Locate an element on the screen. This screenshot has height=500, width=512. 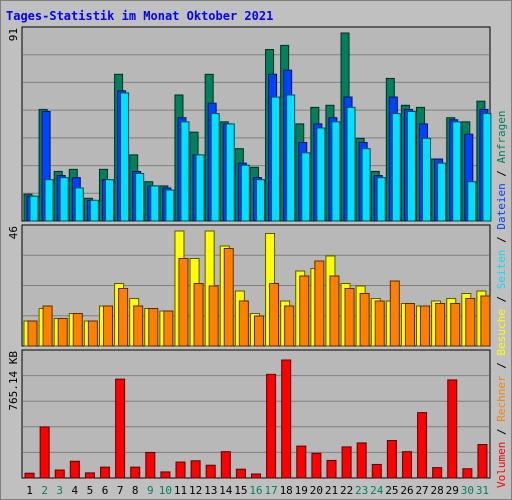
x-tick-label-20: 20 is located at coordinates (316, 490).